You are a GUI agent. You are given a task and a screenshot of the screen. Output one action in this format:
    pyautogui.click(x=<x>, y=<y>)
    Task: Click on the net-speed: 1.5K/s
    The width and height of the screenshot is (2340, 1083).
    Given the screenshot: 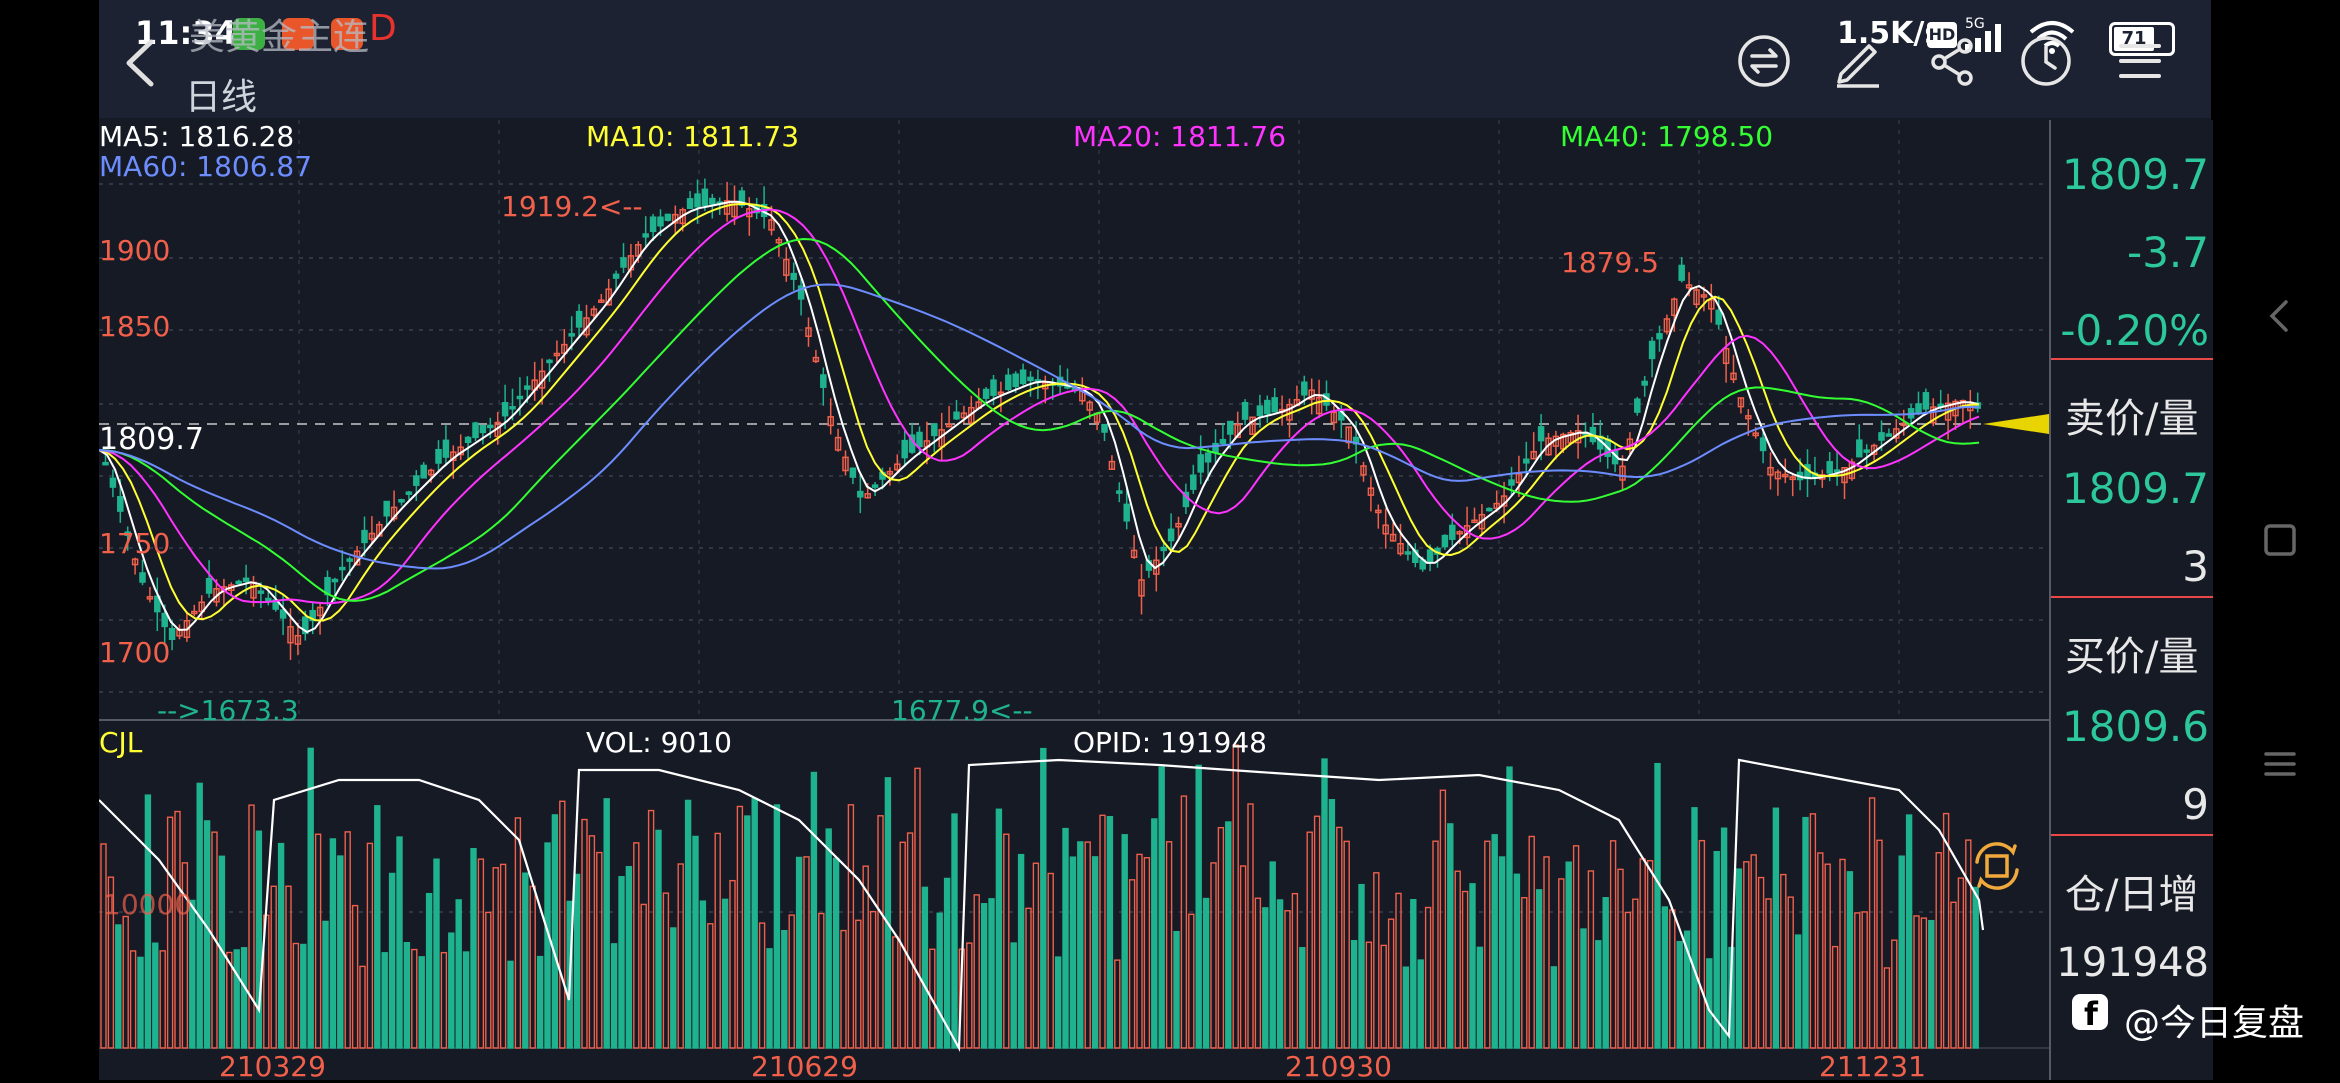 What is the action you would take?
    pyautogui.click(x=1890, y=33)
    